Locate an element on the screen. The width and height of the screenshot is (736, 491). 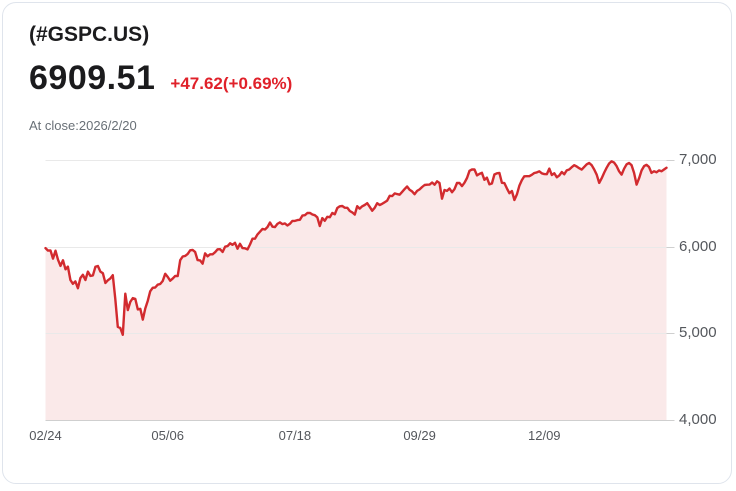
y-axis-label-7000: 7,000 is located at coordinates (698, 159).